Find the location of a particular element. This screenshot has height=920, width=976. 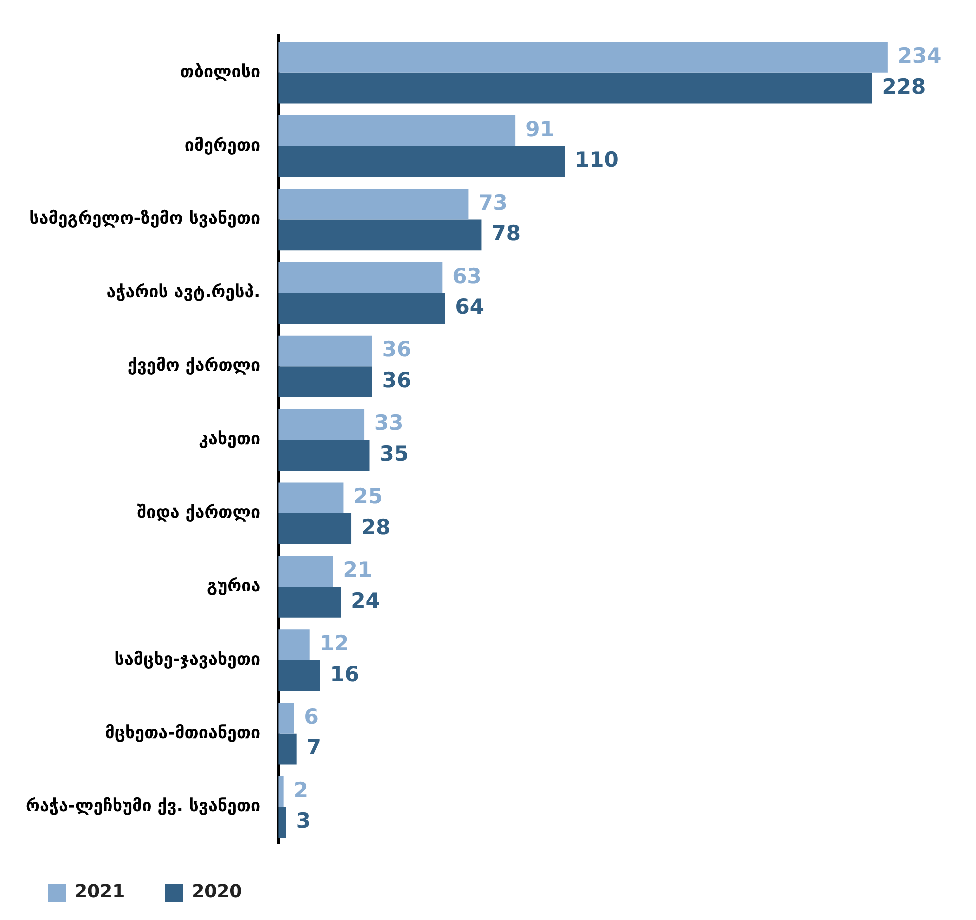

data-label: 33 is located at coordinates (389, 423).